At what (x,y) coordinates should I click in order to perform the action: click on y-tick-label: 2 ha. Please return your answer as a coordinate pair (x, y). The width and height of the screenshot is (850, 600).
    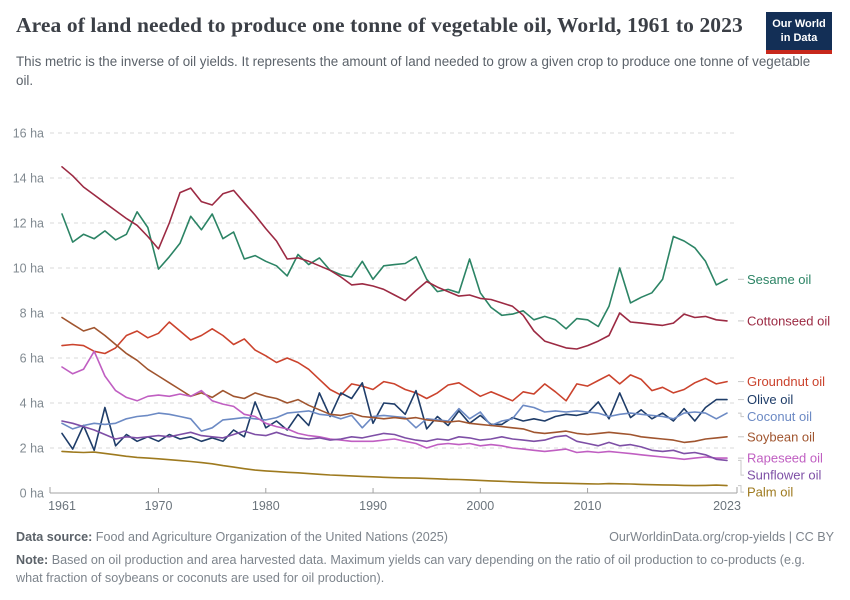
    Looking at the image, I should click on (32, 449).